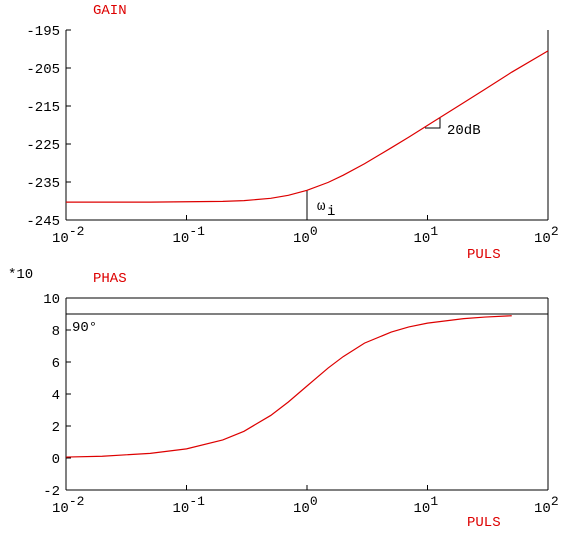 The width and height of the screenshot is (573, 539). Describe the element at coordinates (20, 275) in the screenshot. I see `y-multiplier: *10` at that location.